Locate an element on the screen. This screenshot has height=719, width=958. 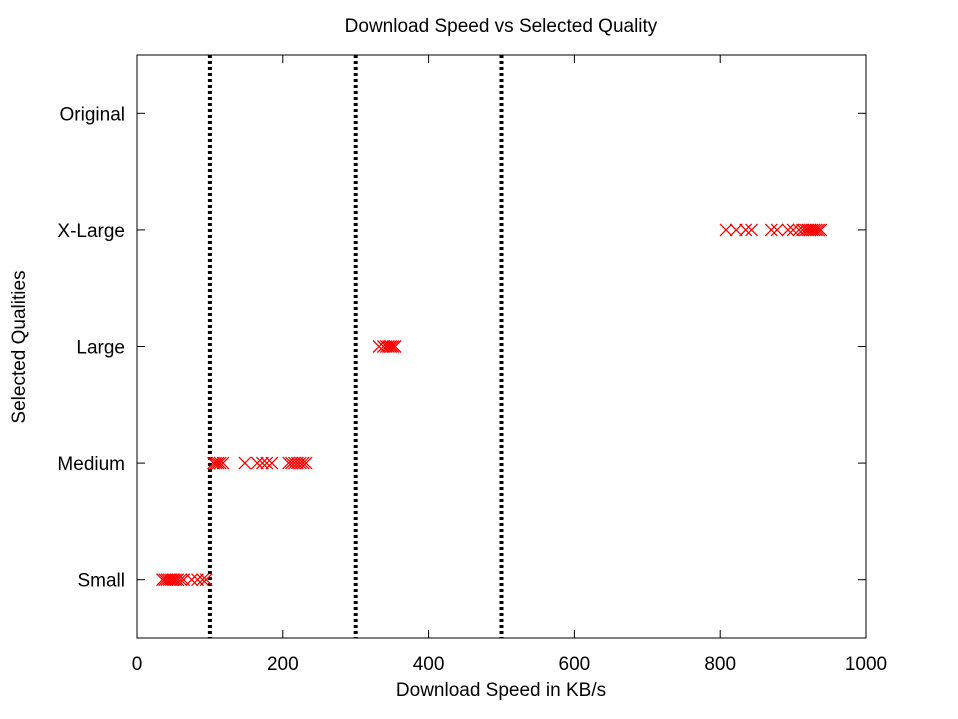
x-axis-label: Download Speed in KB/s is located at coordinates (501, 690).